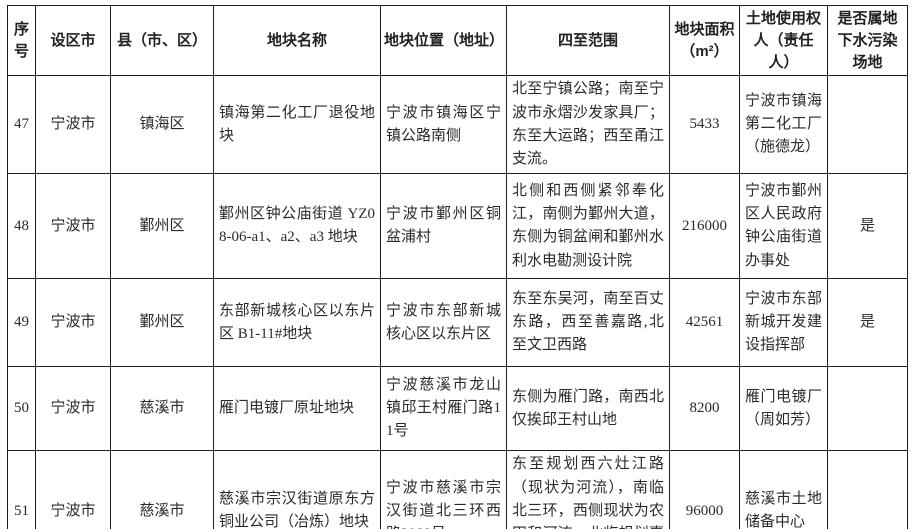  Describe the element at coordinates (783, 125) in the screenshot. I see `cell-owner: 宁波市镇海第二化工厂（施德龙）` at that location.